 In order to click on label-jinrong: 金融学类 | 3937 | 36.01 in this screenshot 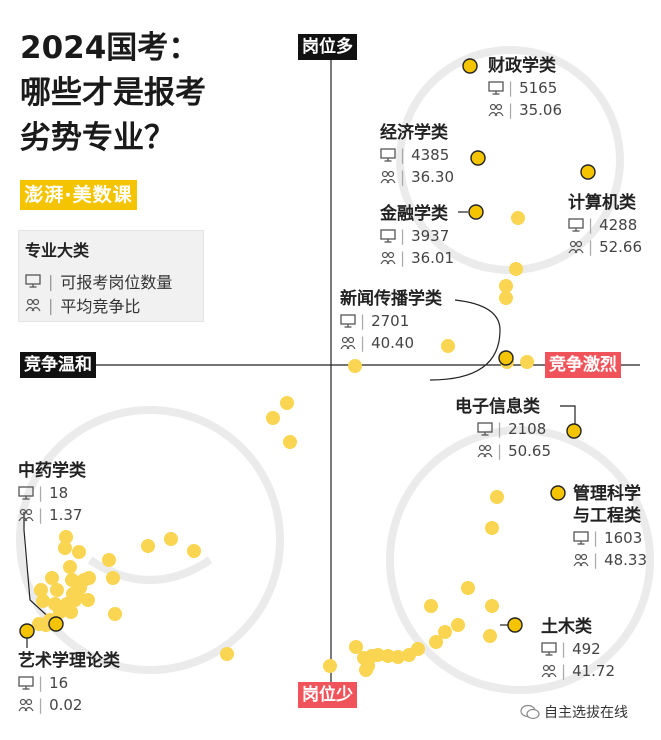, I will do `click(417, 235)`.